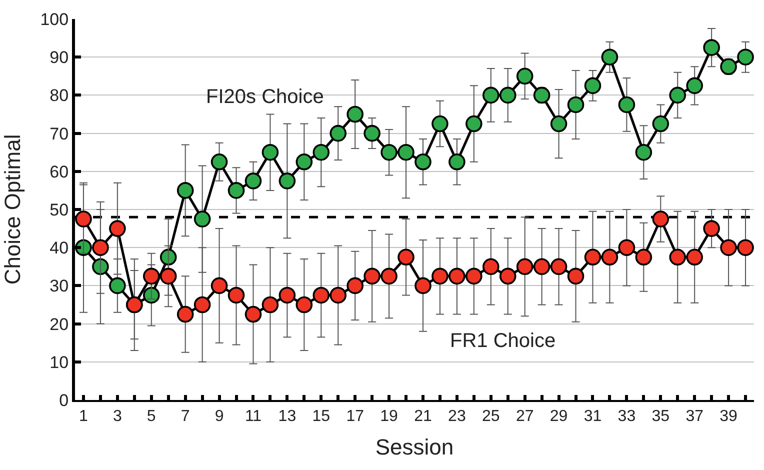 Image resolution: width=764 pixels, height=470 pixels. What do you see at coordinates (593, 417) in the screenshot?
I see `x-tick-label: 31` at bounding box center [593, 417].